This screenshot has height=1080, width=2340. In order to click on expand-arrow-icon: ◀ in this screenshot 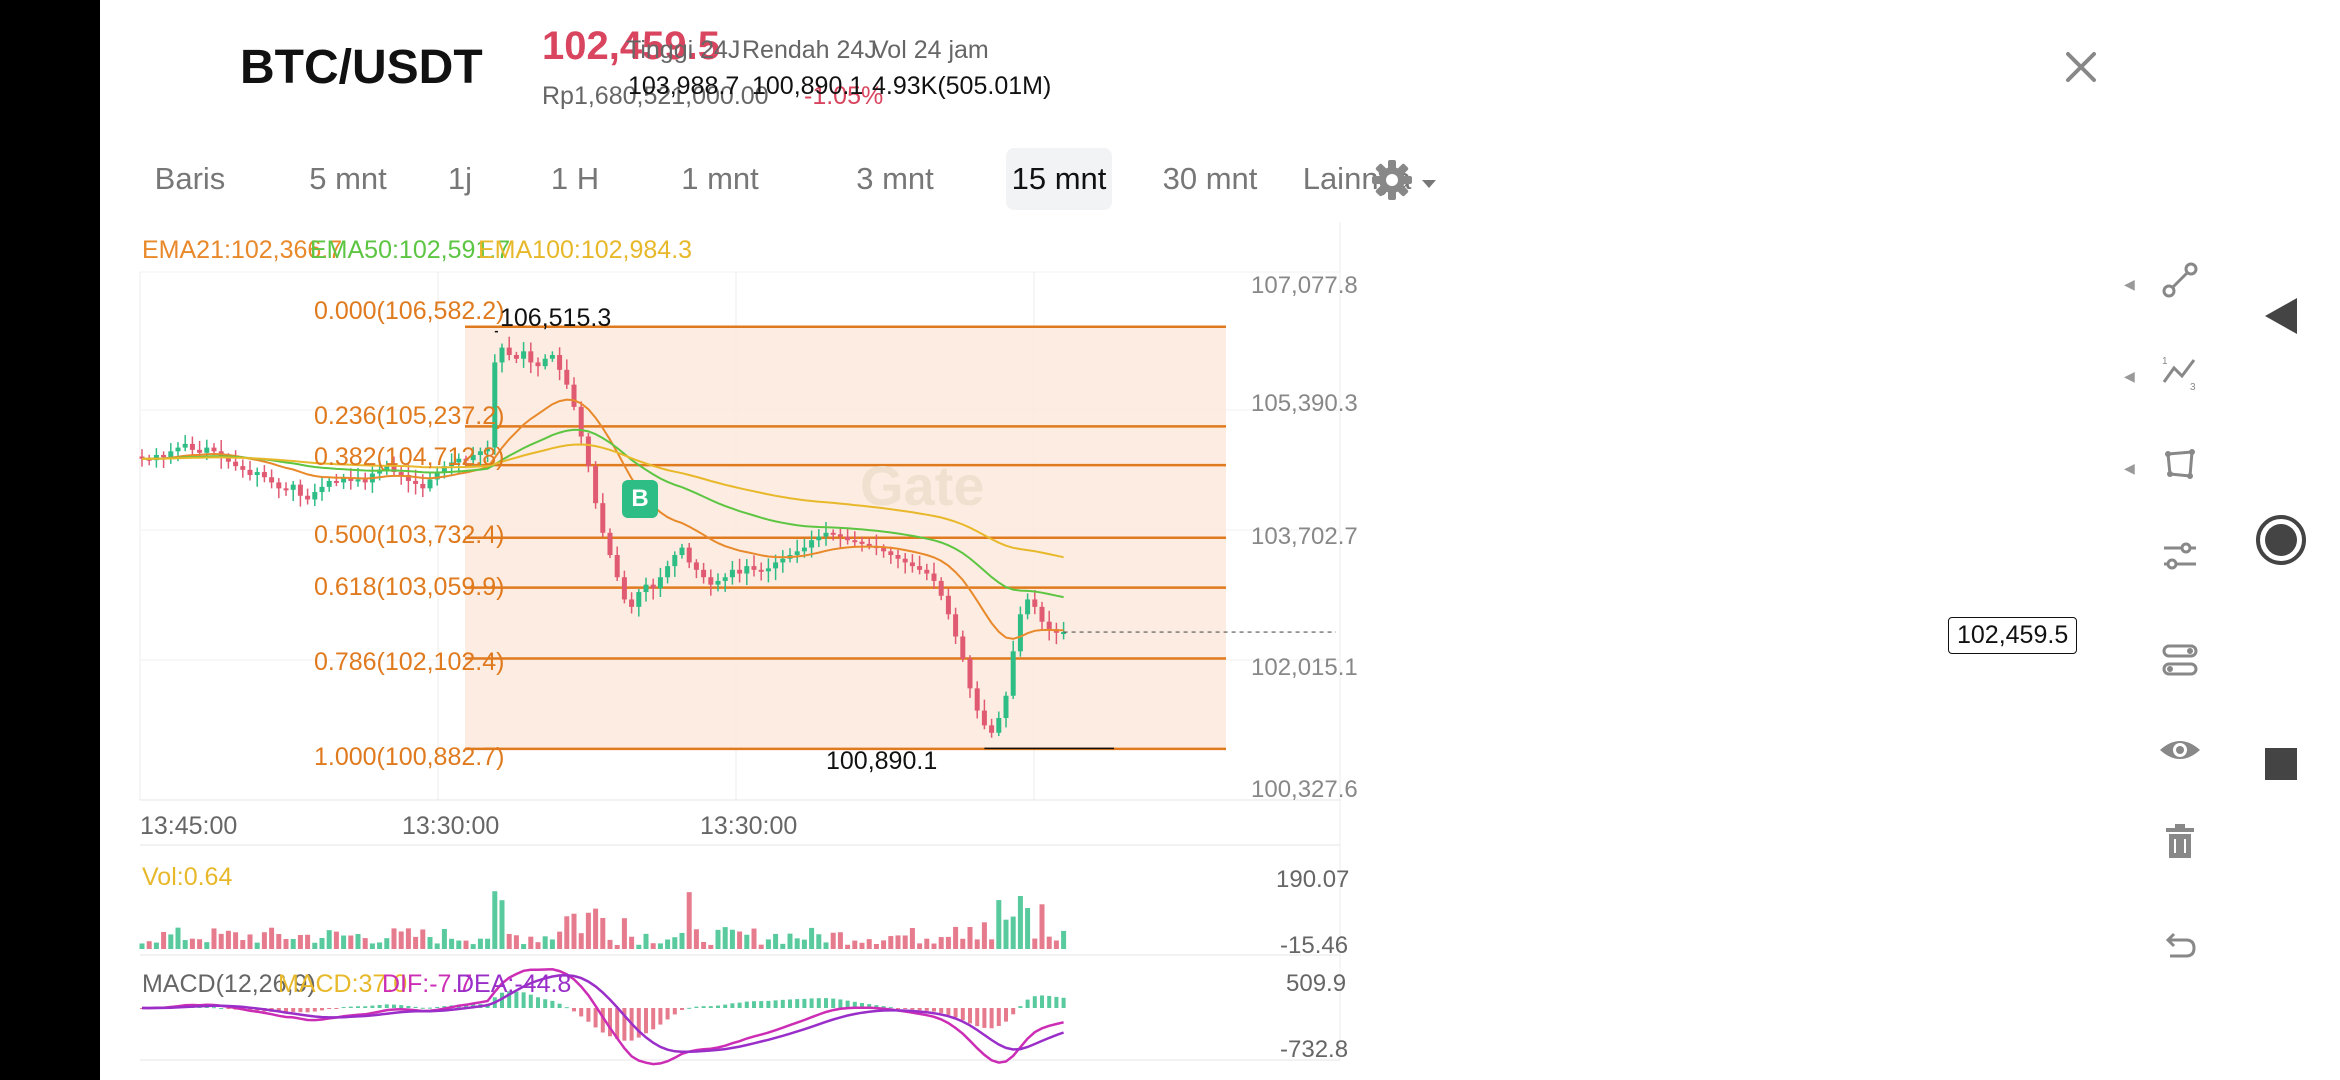, I will do `click(2129, 376)`.